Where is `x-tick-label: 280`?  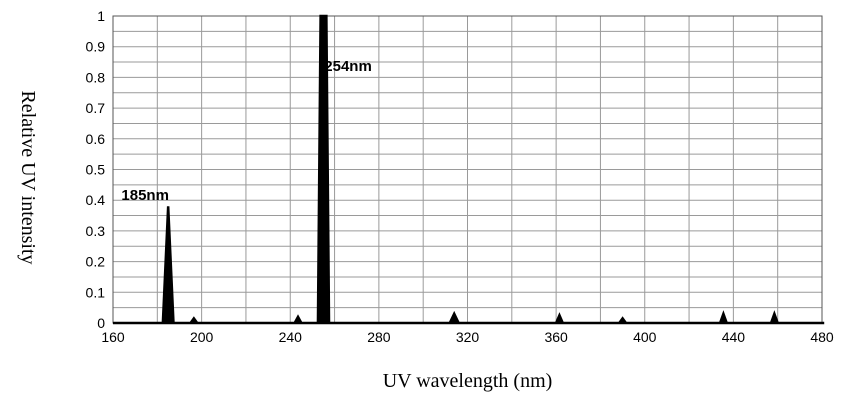 x-tick-label: 280 is located at coordinates (379, 337).